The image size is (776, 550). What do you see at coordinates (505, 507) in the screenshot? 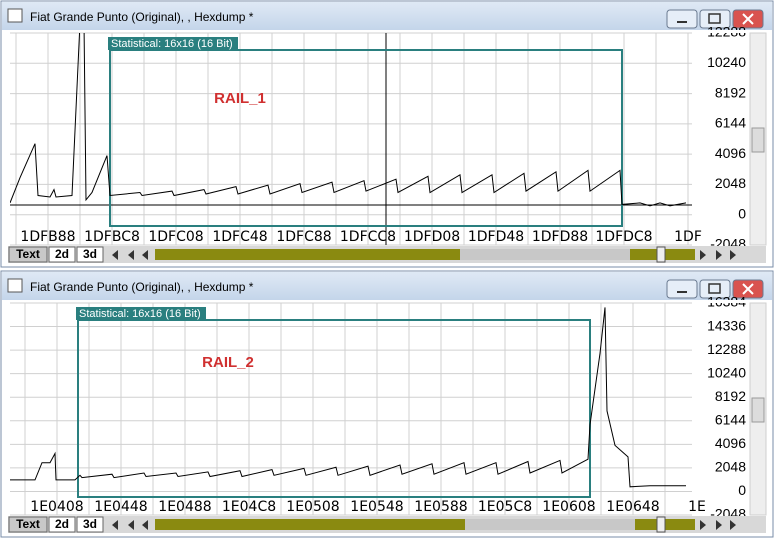
I see `x-tick-label: 1E05C8` at bounding box center [505, 507].